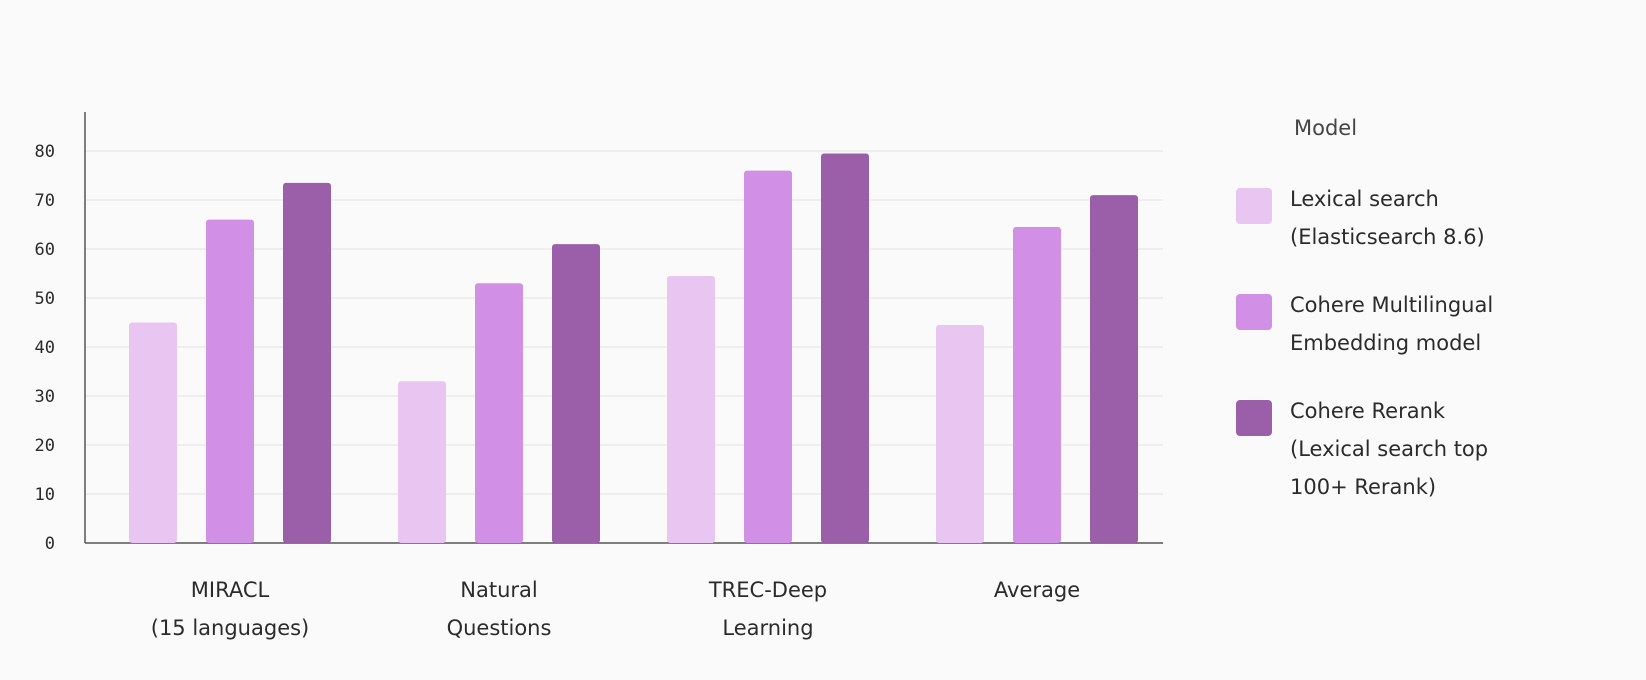 The image size is (1646, 680). Describe the element at coordinates (230, 609) in the screenshot. I see `x-category-label: MIRACL (15 languages)` at that location.